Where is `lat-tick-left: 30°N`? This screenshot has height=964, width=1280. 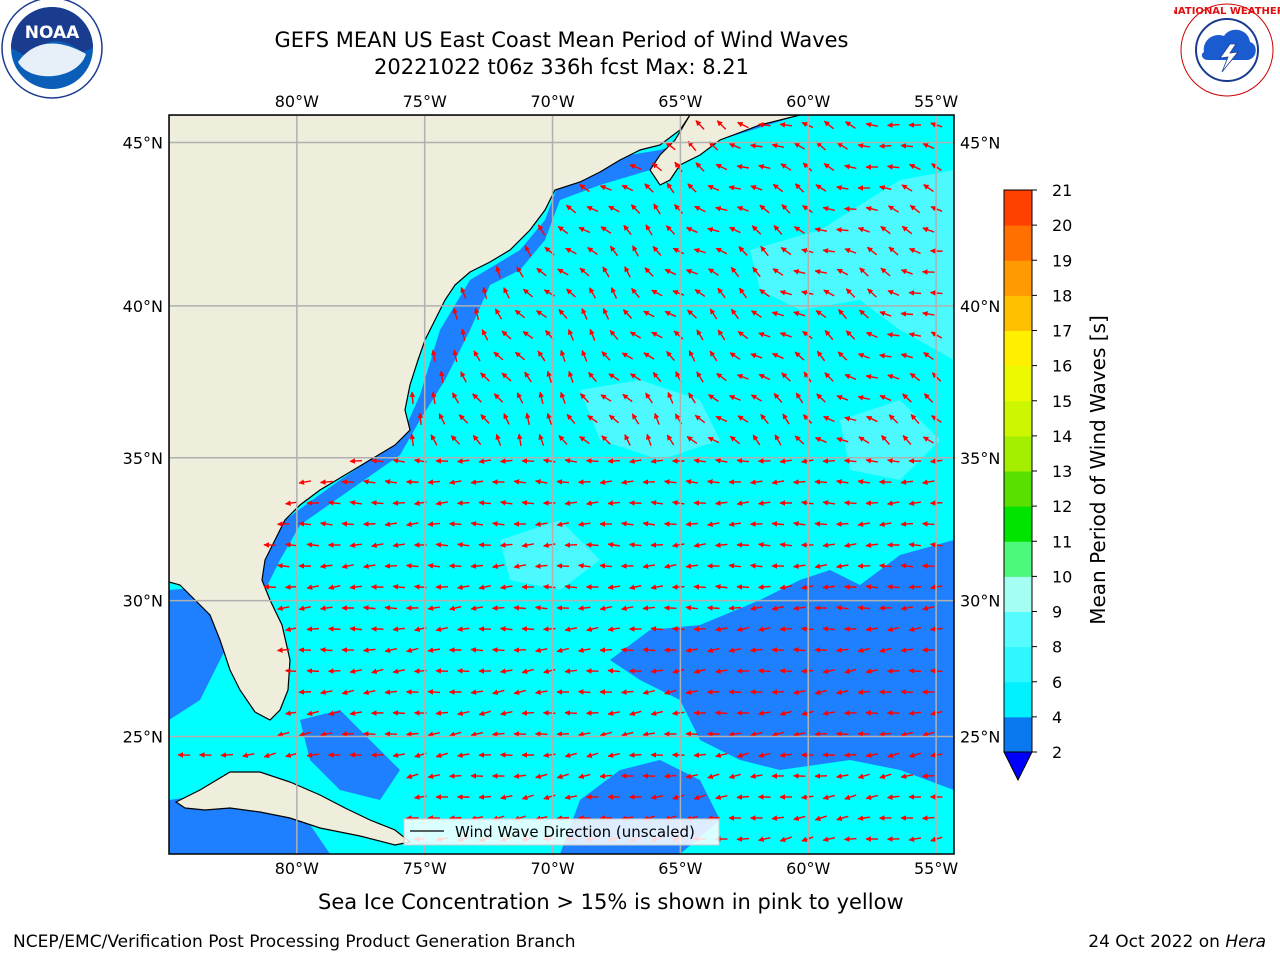 lat-tick-left: 30°N is located at coordinates (143, 601).